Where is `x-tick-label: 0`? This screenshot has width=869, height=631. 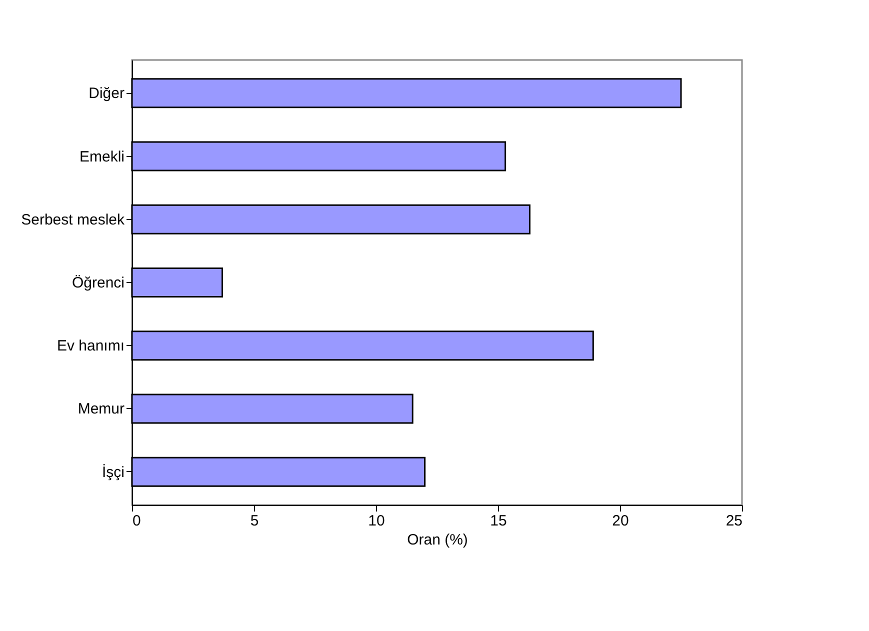
x-tick-label: 0 is located at coordinates (136, 521).